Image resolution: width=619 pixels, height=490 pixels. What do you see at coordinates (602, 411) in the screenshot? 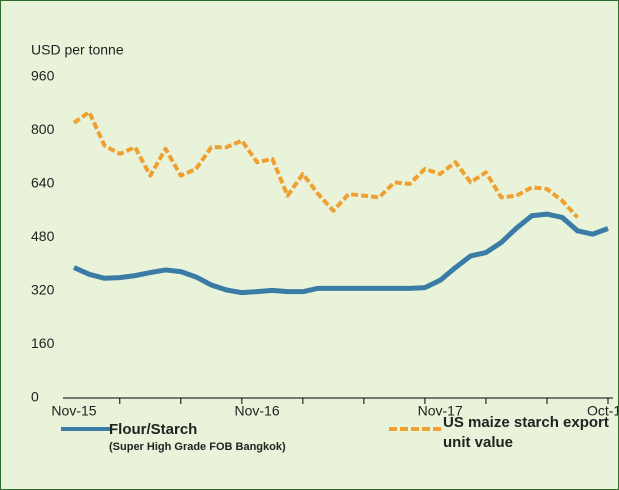
I see `x-tick-label: Oct-18` at bounding box center [602, 411].